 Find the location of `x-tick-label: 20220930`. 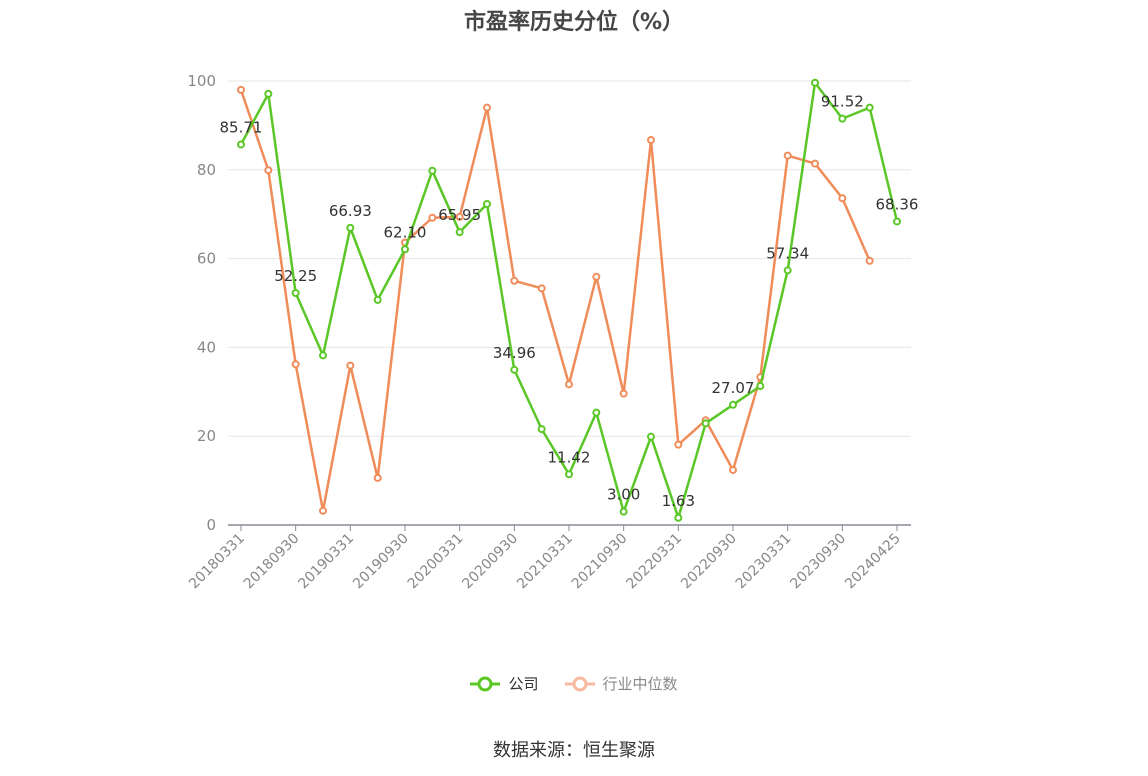

x-tick-label: 20220930 is located at coordinates (709, 562).